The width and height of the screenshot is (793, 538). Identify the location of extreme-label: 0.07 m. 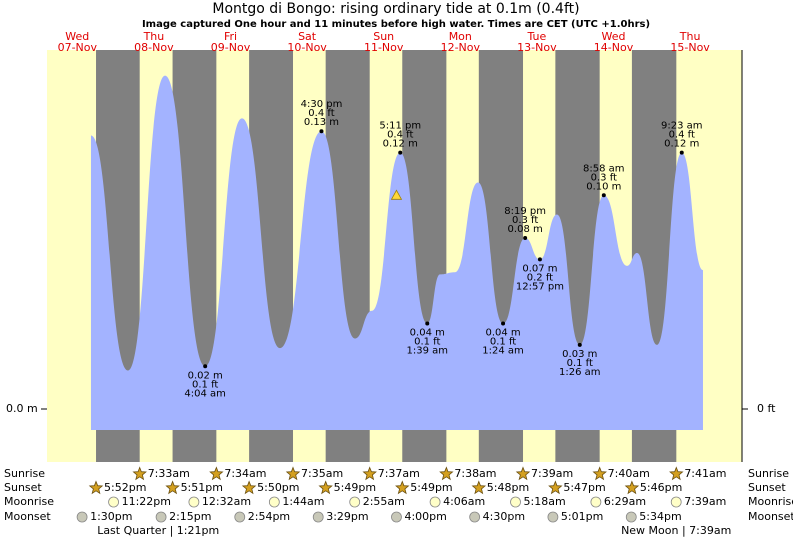
(539, 268).